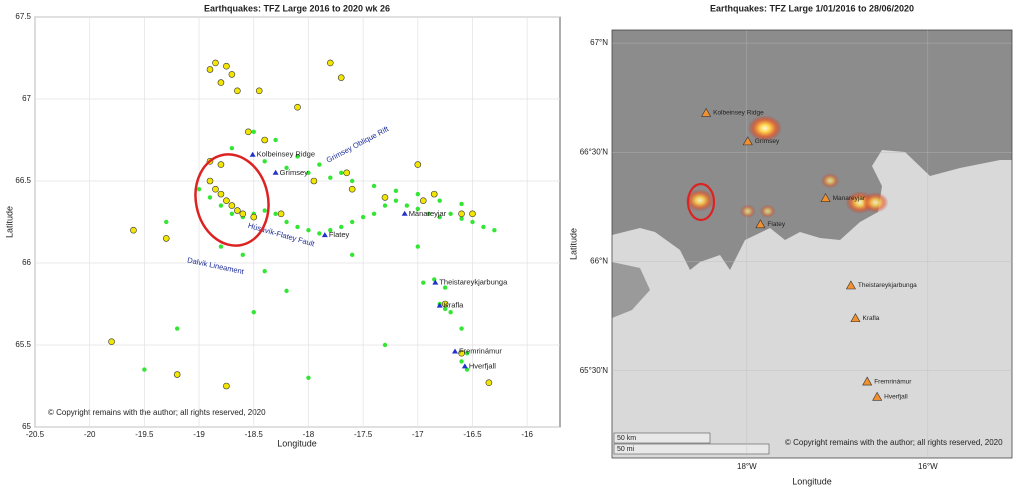 The image size is (1024, 492). What do you see at coordinates (928, 466) in the screenshot?
I see `x-tick-label: 16°W` at bounding box center [928, 466].